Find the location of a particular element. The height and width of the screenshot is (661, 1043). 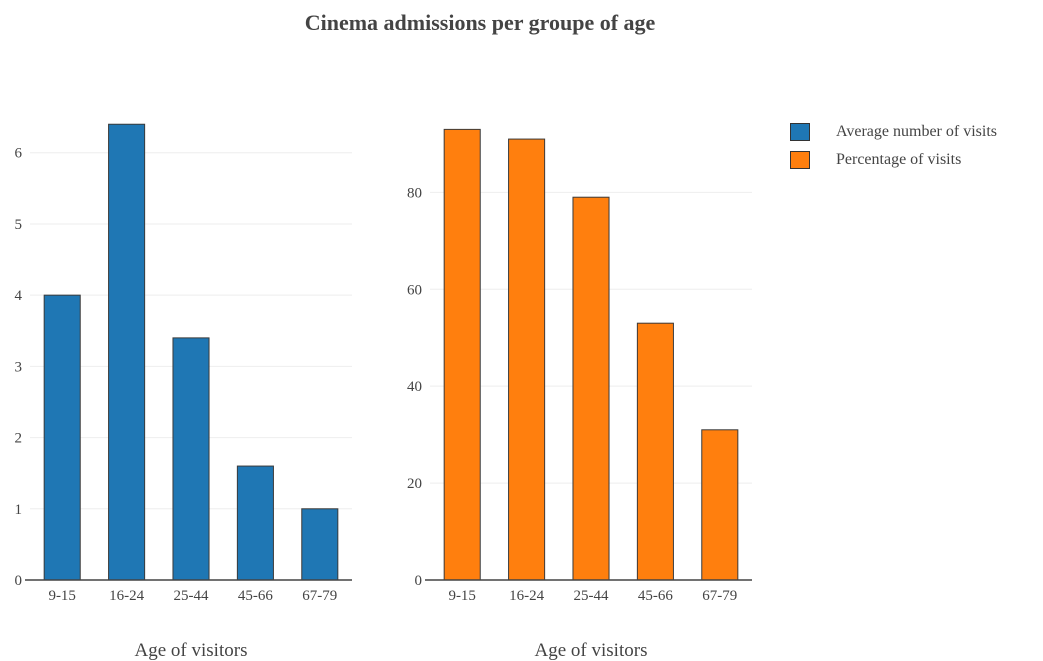

y-tick-label: 80 is located at coordinates (414, 193).